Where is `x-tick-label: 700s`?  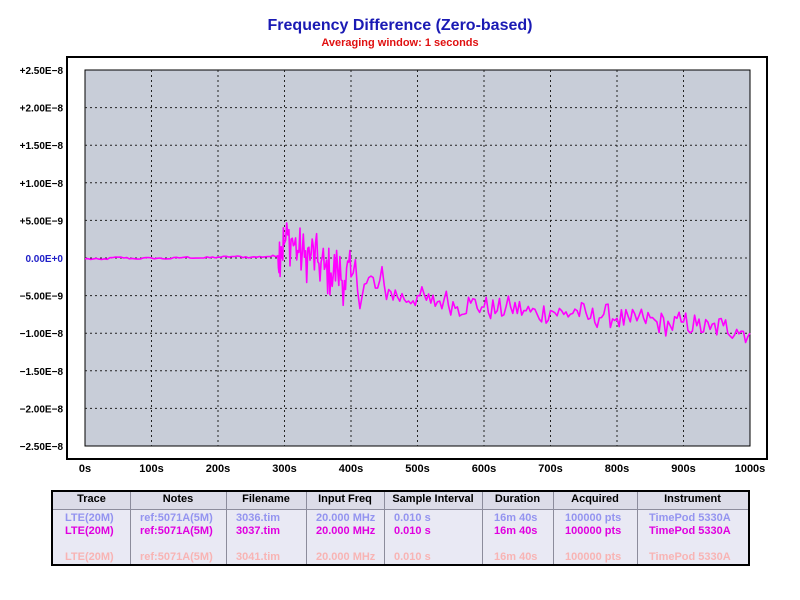
x-tick-label: 700s is located at coordinates (550, 469).